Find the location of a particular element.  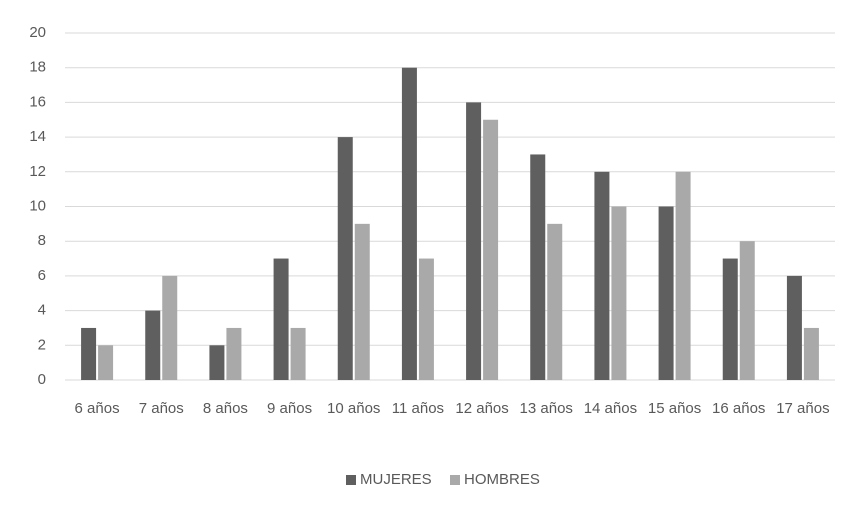

x-tick-label: 9 años is located at coordinates (290, 408).